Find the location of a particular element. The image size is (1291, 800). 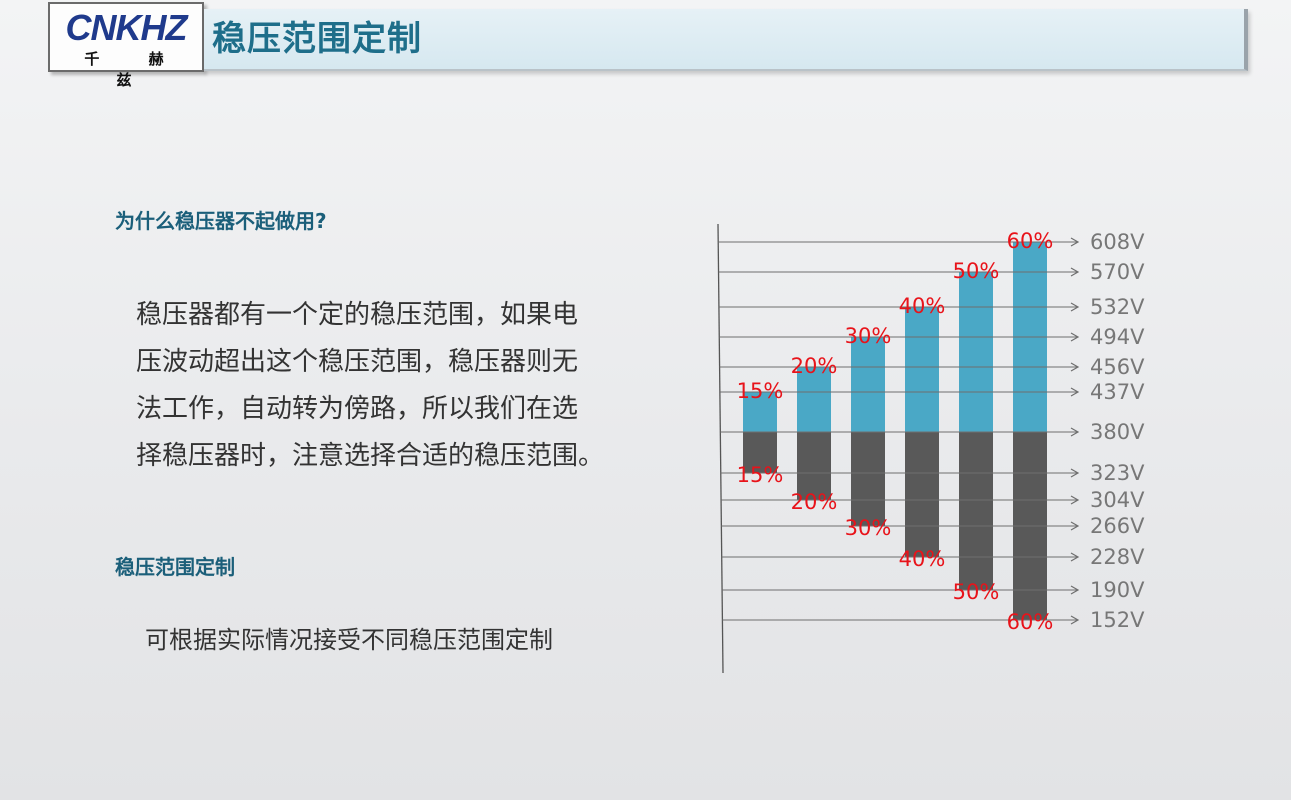

company-logo: CNKHZ 千 赫 兹 is located at coordinates (126, 45).